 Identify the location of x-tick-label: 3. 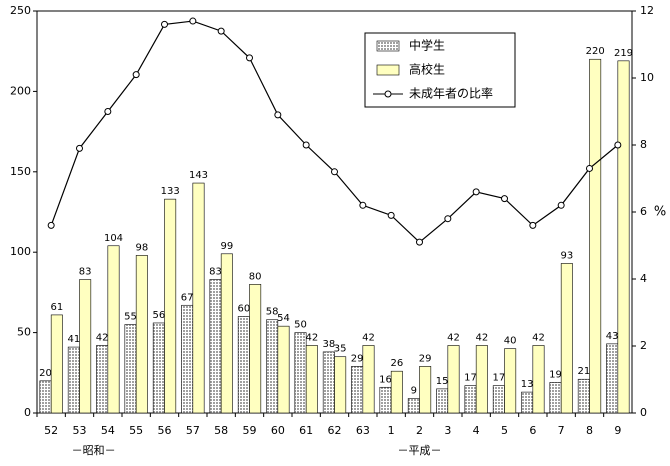
(447, 430).